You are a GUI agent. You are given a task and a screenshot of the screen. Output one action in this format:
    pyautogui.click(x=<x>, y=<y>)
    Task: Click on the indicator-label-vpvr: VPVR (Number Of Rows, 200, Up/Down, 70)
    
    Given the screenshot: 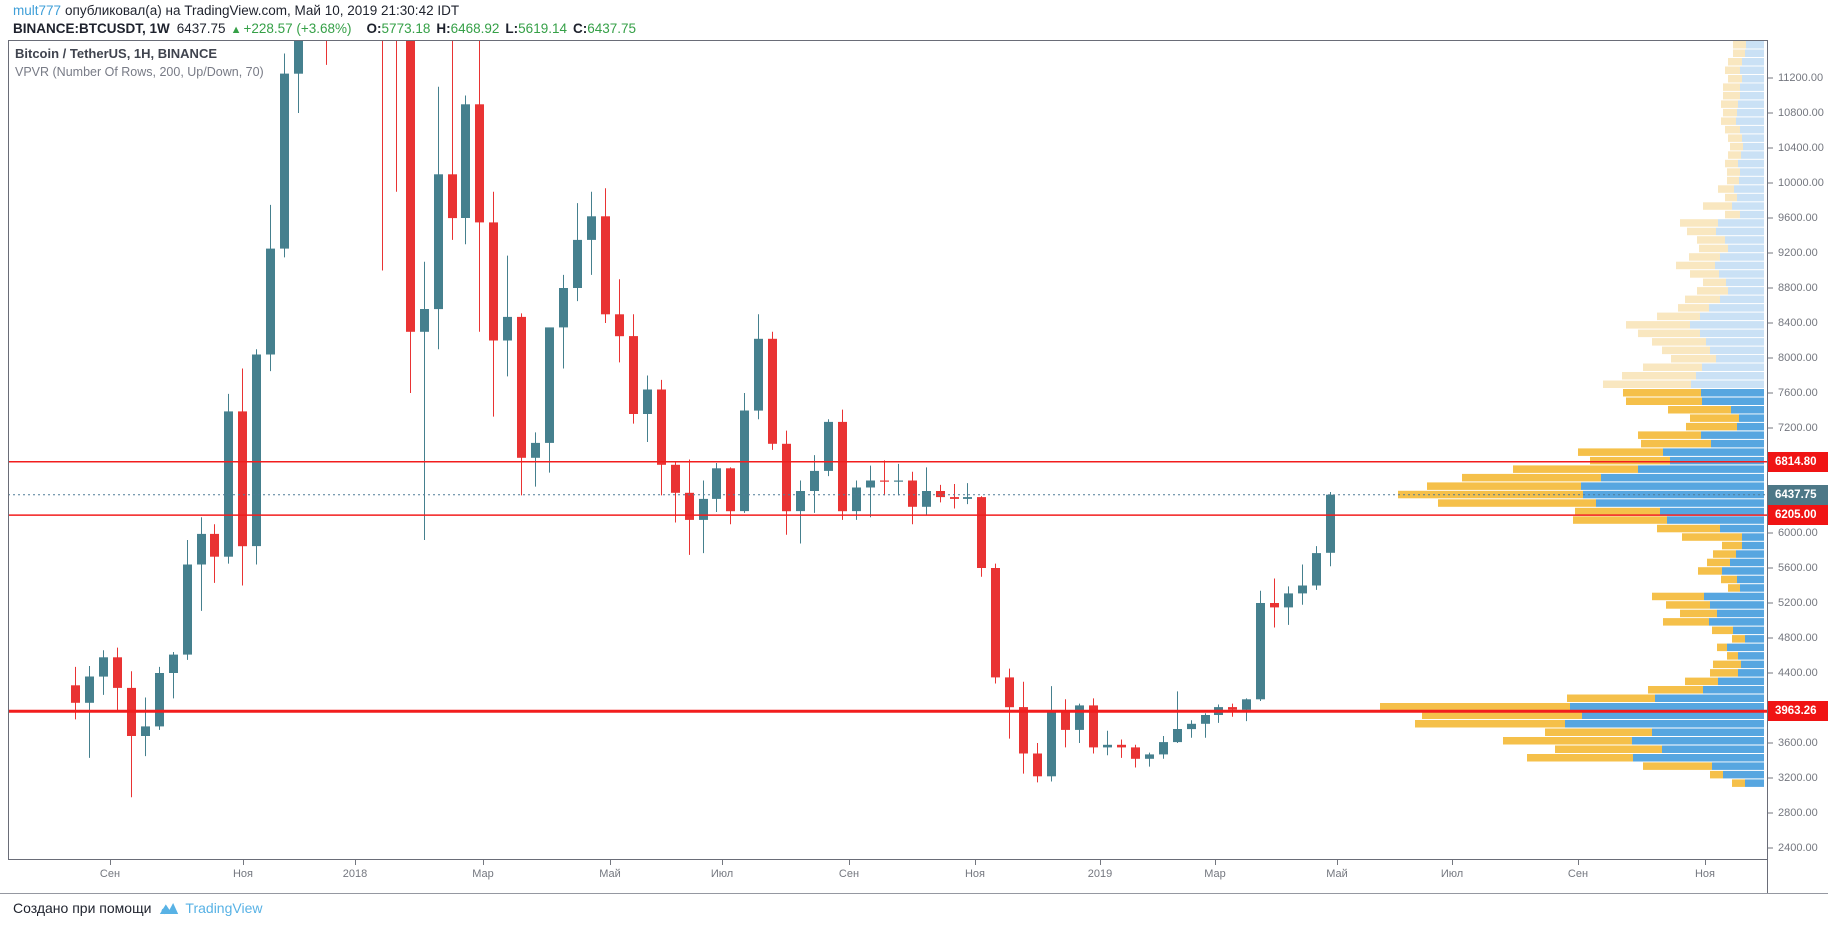 What is the action you would take?
    pyautogui.click(x=139, y=72)
    